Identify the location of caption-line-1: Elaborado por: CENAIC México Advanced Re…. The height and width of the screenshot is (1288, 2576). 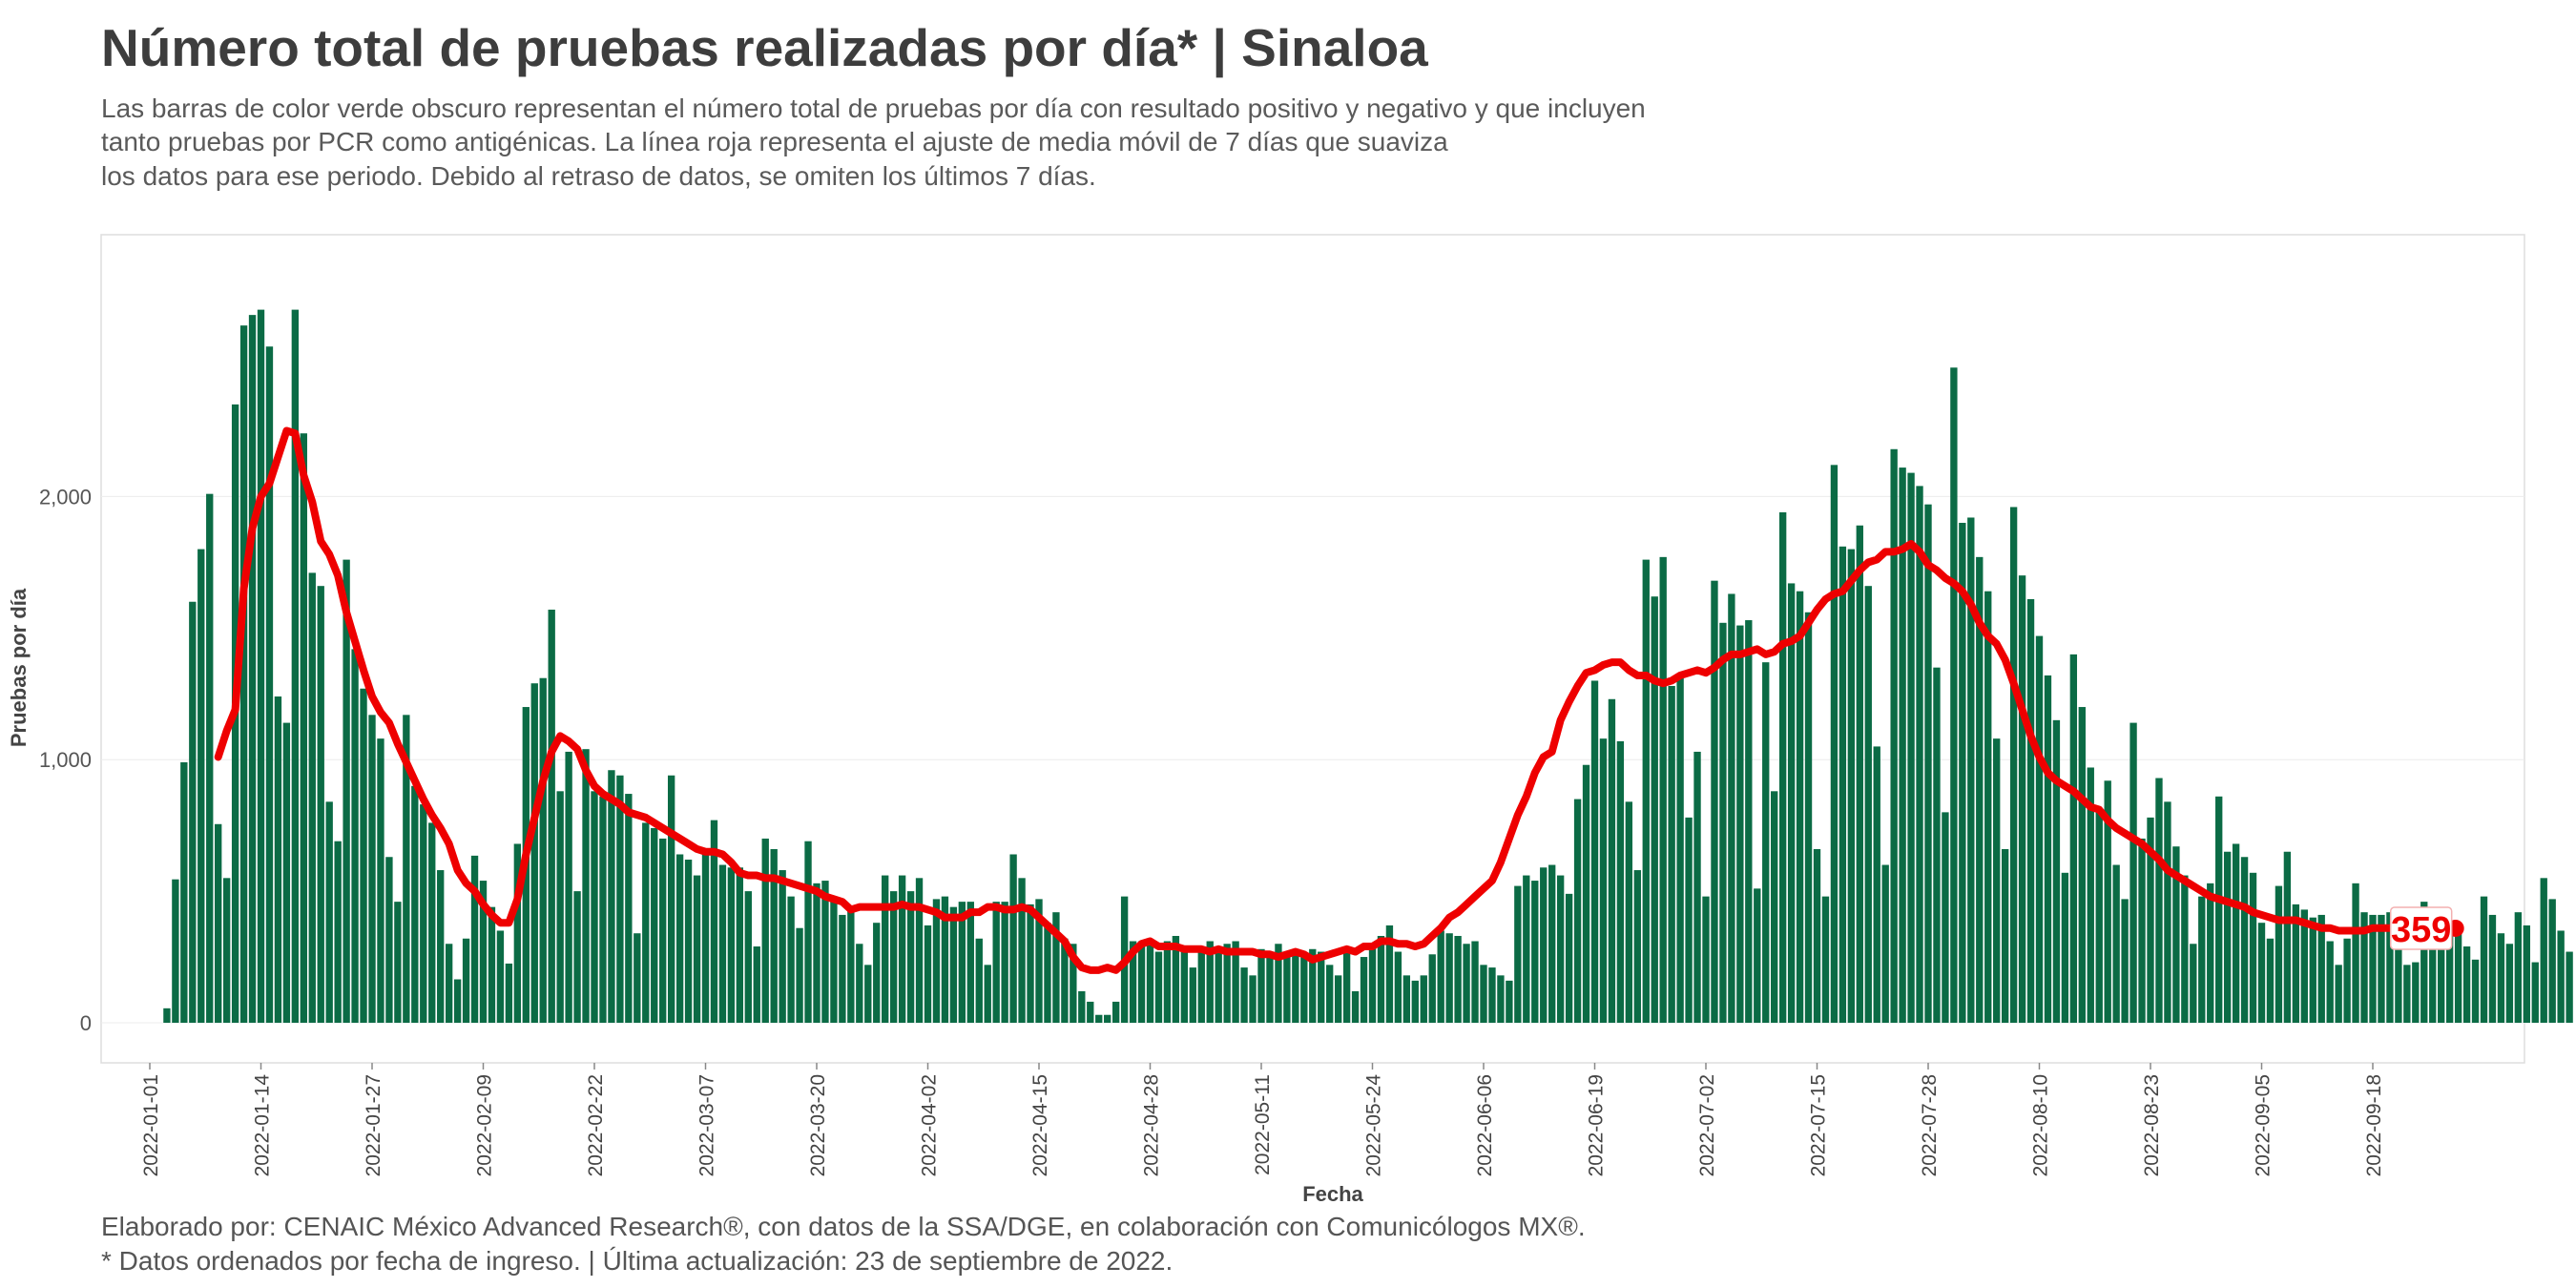
(843, 1226).